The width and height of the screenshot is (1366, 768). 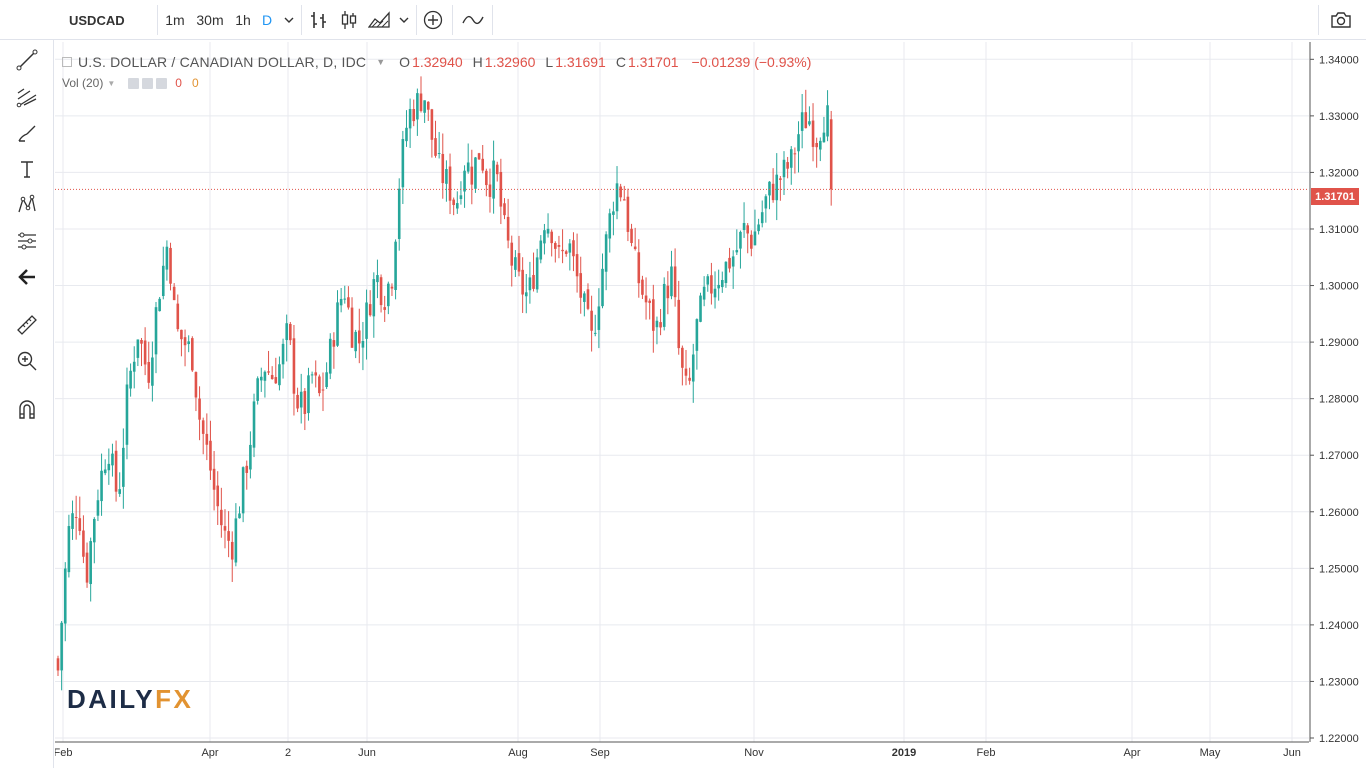 I want to click on chart-type-dropdown-icon, so click(x=404, y=20).